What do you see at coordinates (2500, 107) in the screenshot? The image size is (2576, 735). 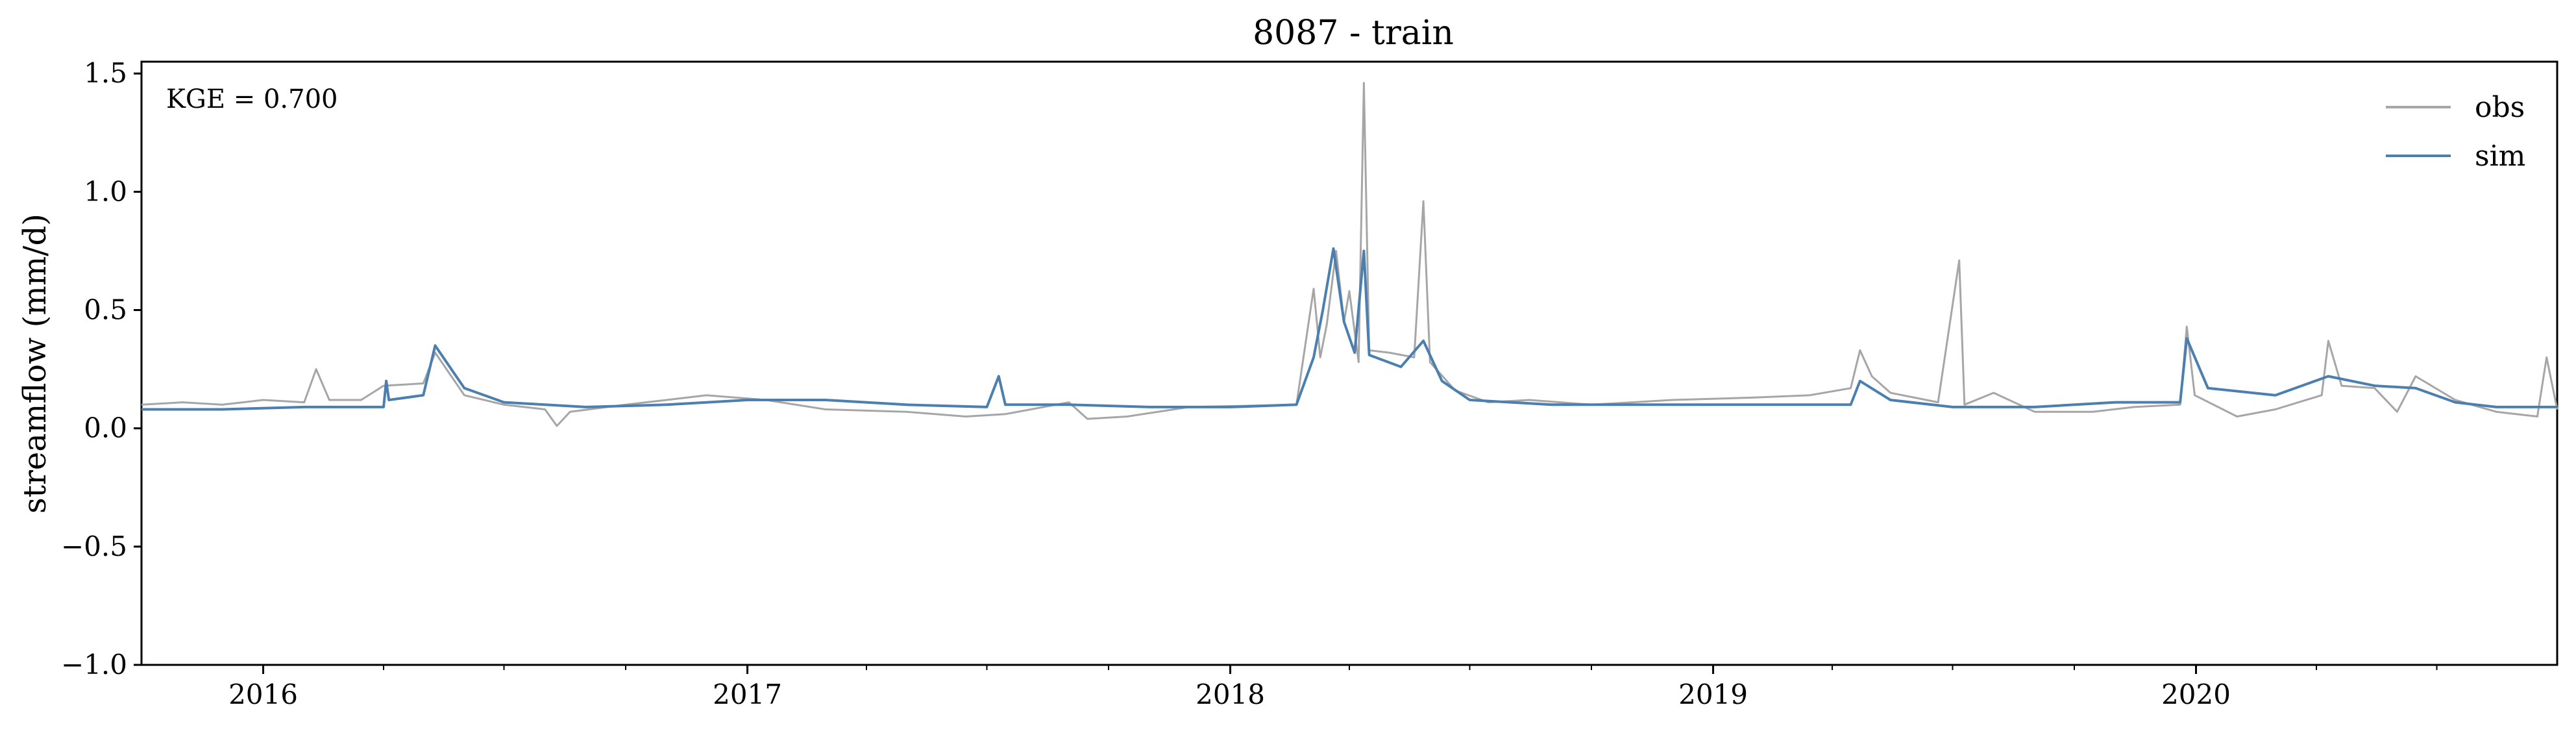 I see `legend-obs-label: obs` at bounding box center [2500, 107].